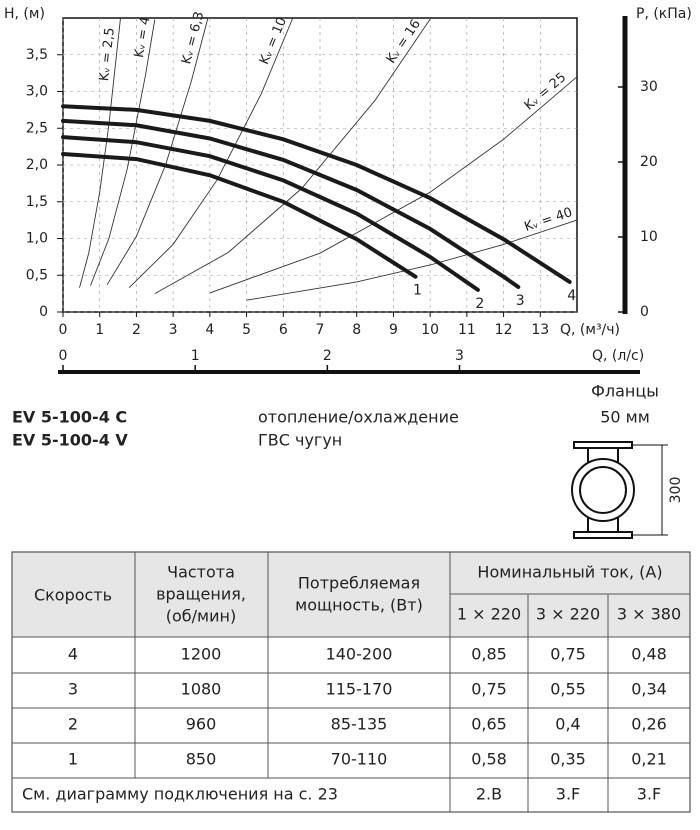  What do you see at coordinates (359, 583) in the screenshot?
I see `header-cell: Потребляемая` at bounding box center [359, 583].